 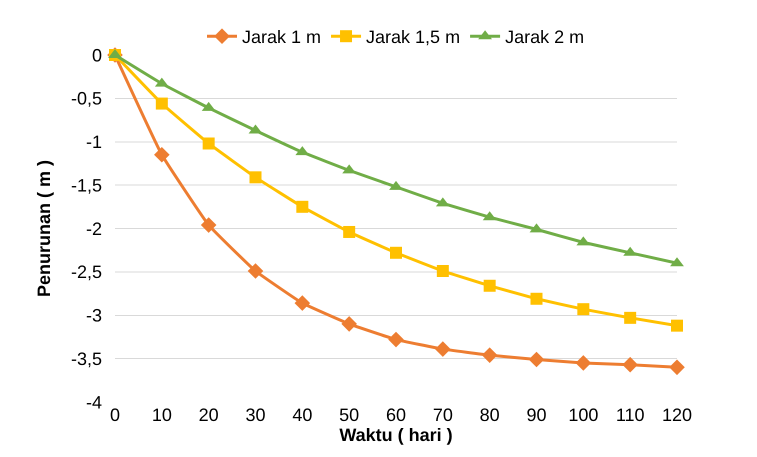 I want to click on legend-label: Jarak 2 m, so click(x=544, y=37).